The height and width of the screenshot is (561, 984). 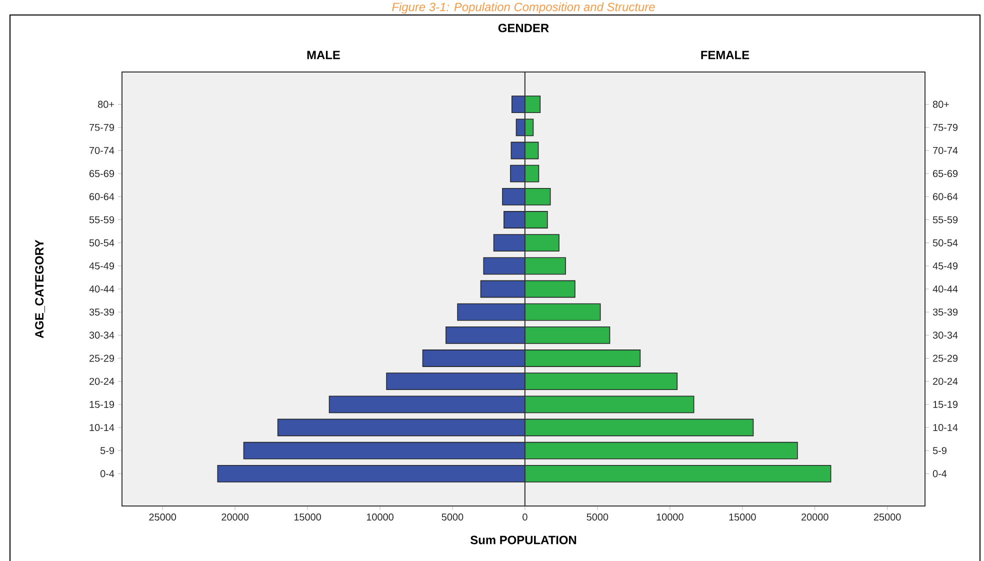 What do you see at coordinates (523, 8) in the screenshot?
I see `caption: Figure 3-1: Population Composition and Structure` at bounding box center [523, 8].